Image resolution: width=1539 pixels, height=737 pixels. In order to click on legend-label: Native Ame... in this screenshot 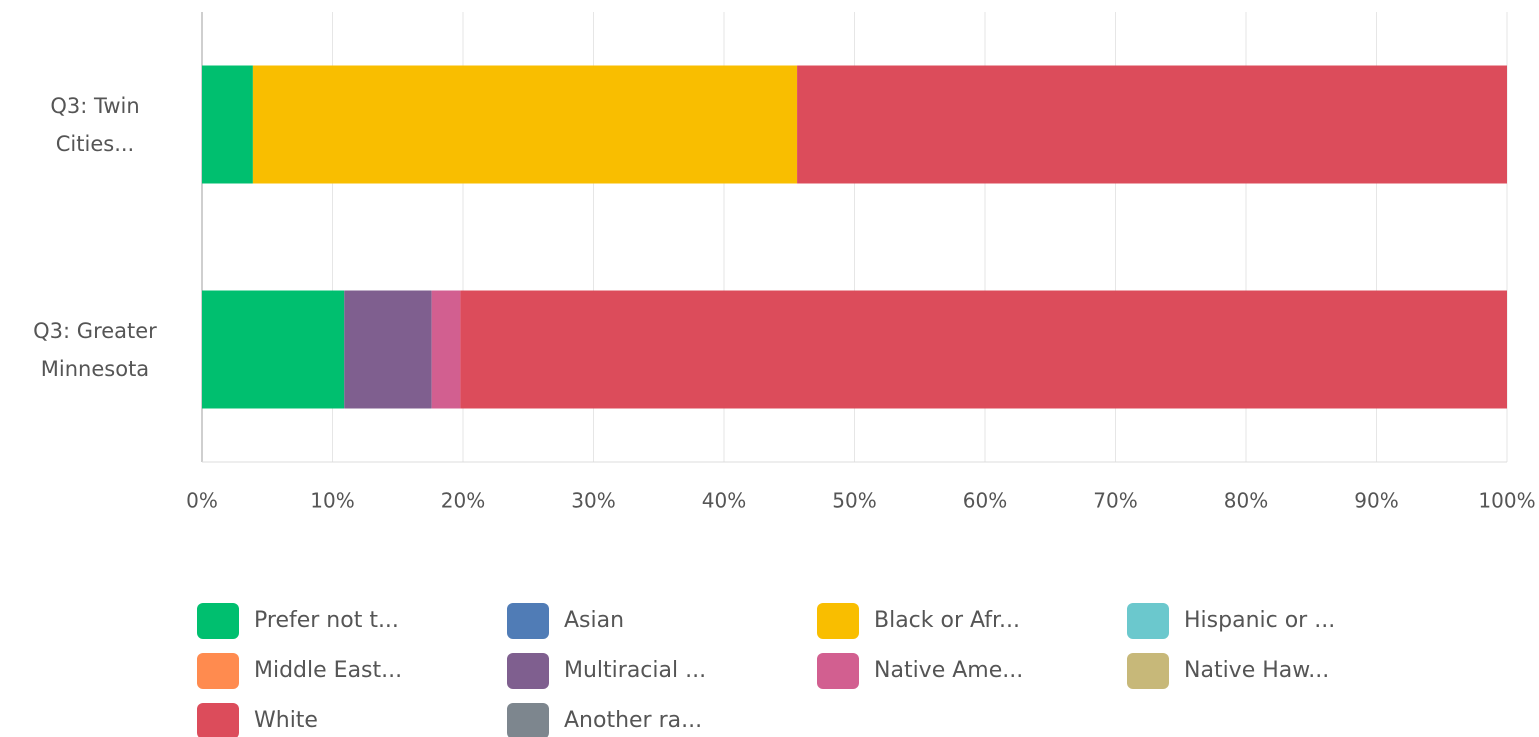, I will do `click(948, 670)`.